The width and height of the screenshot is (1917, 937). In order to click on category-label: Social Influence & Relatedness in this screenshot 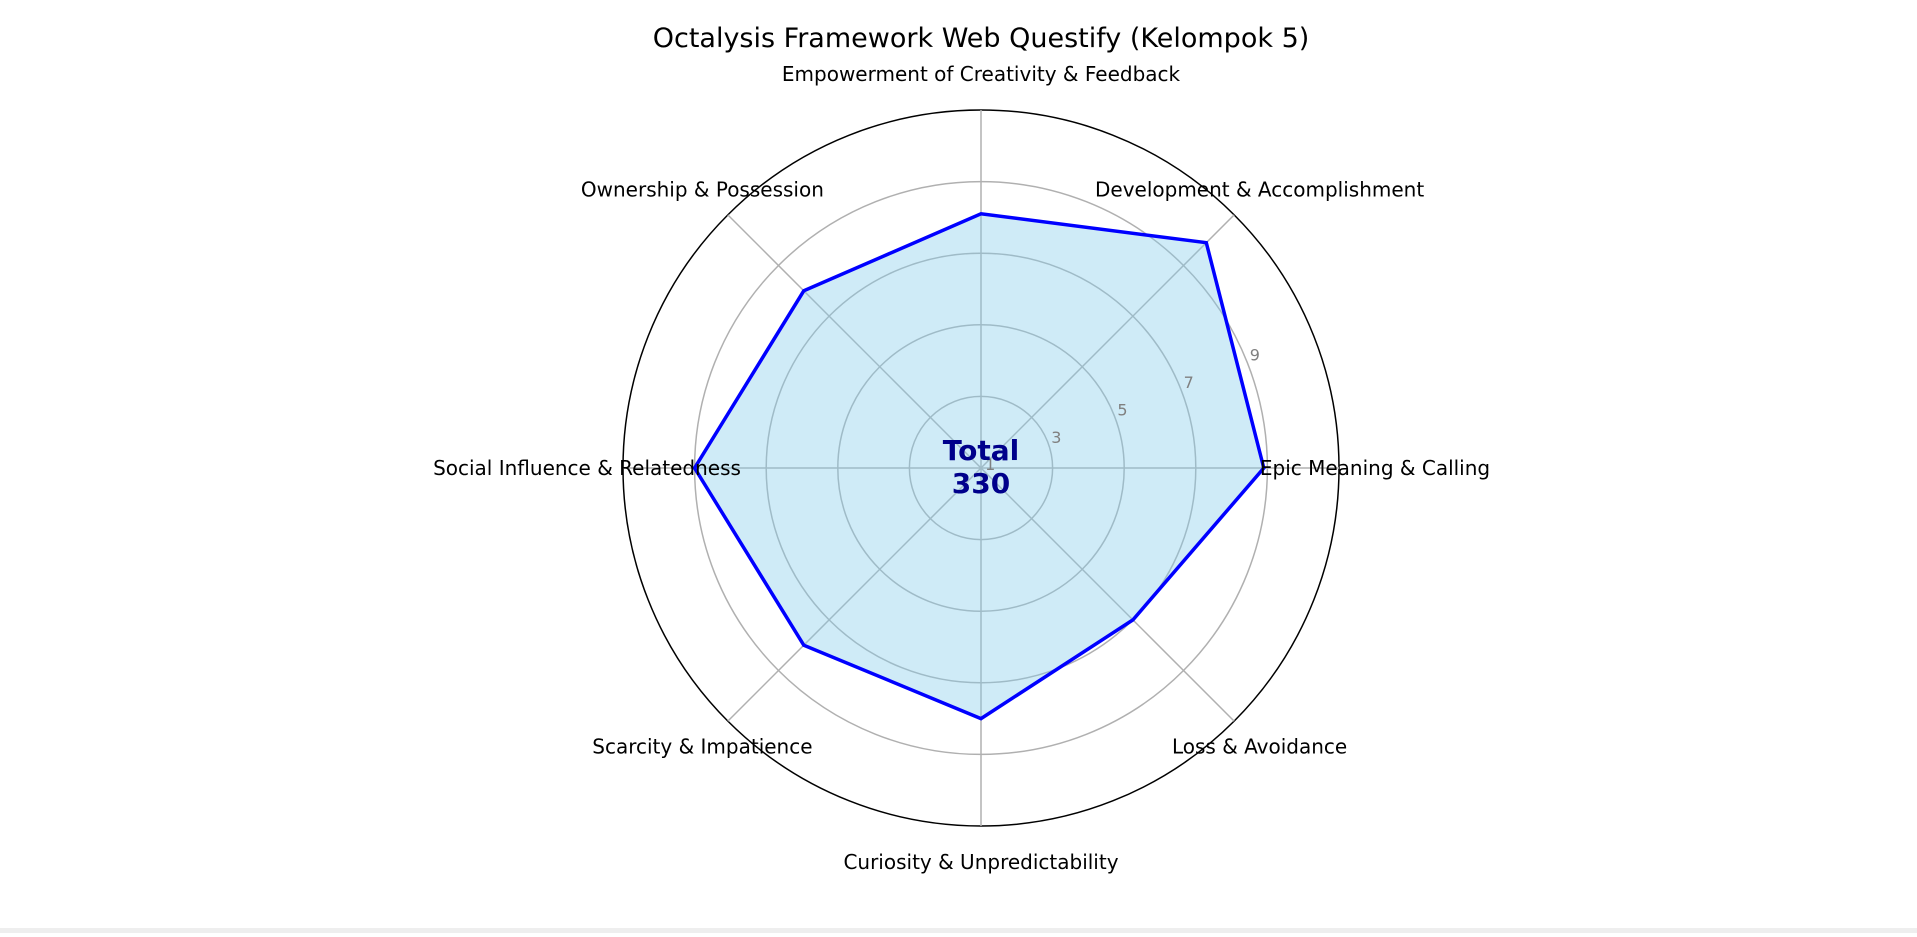, I will do `click(587, 468)`.